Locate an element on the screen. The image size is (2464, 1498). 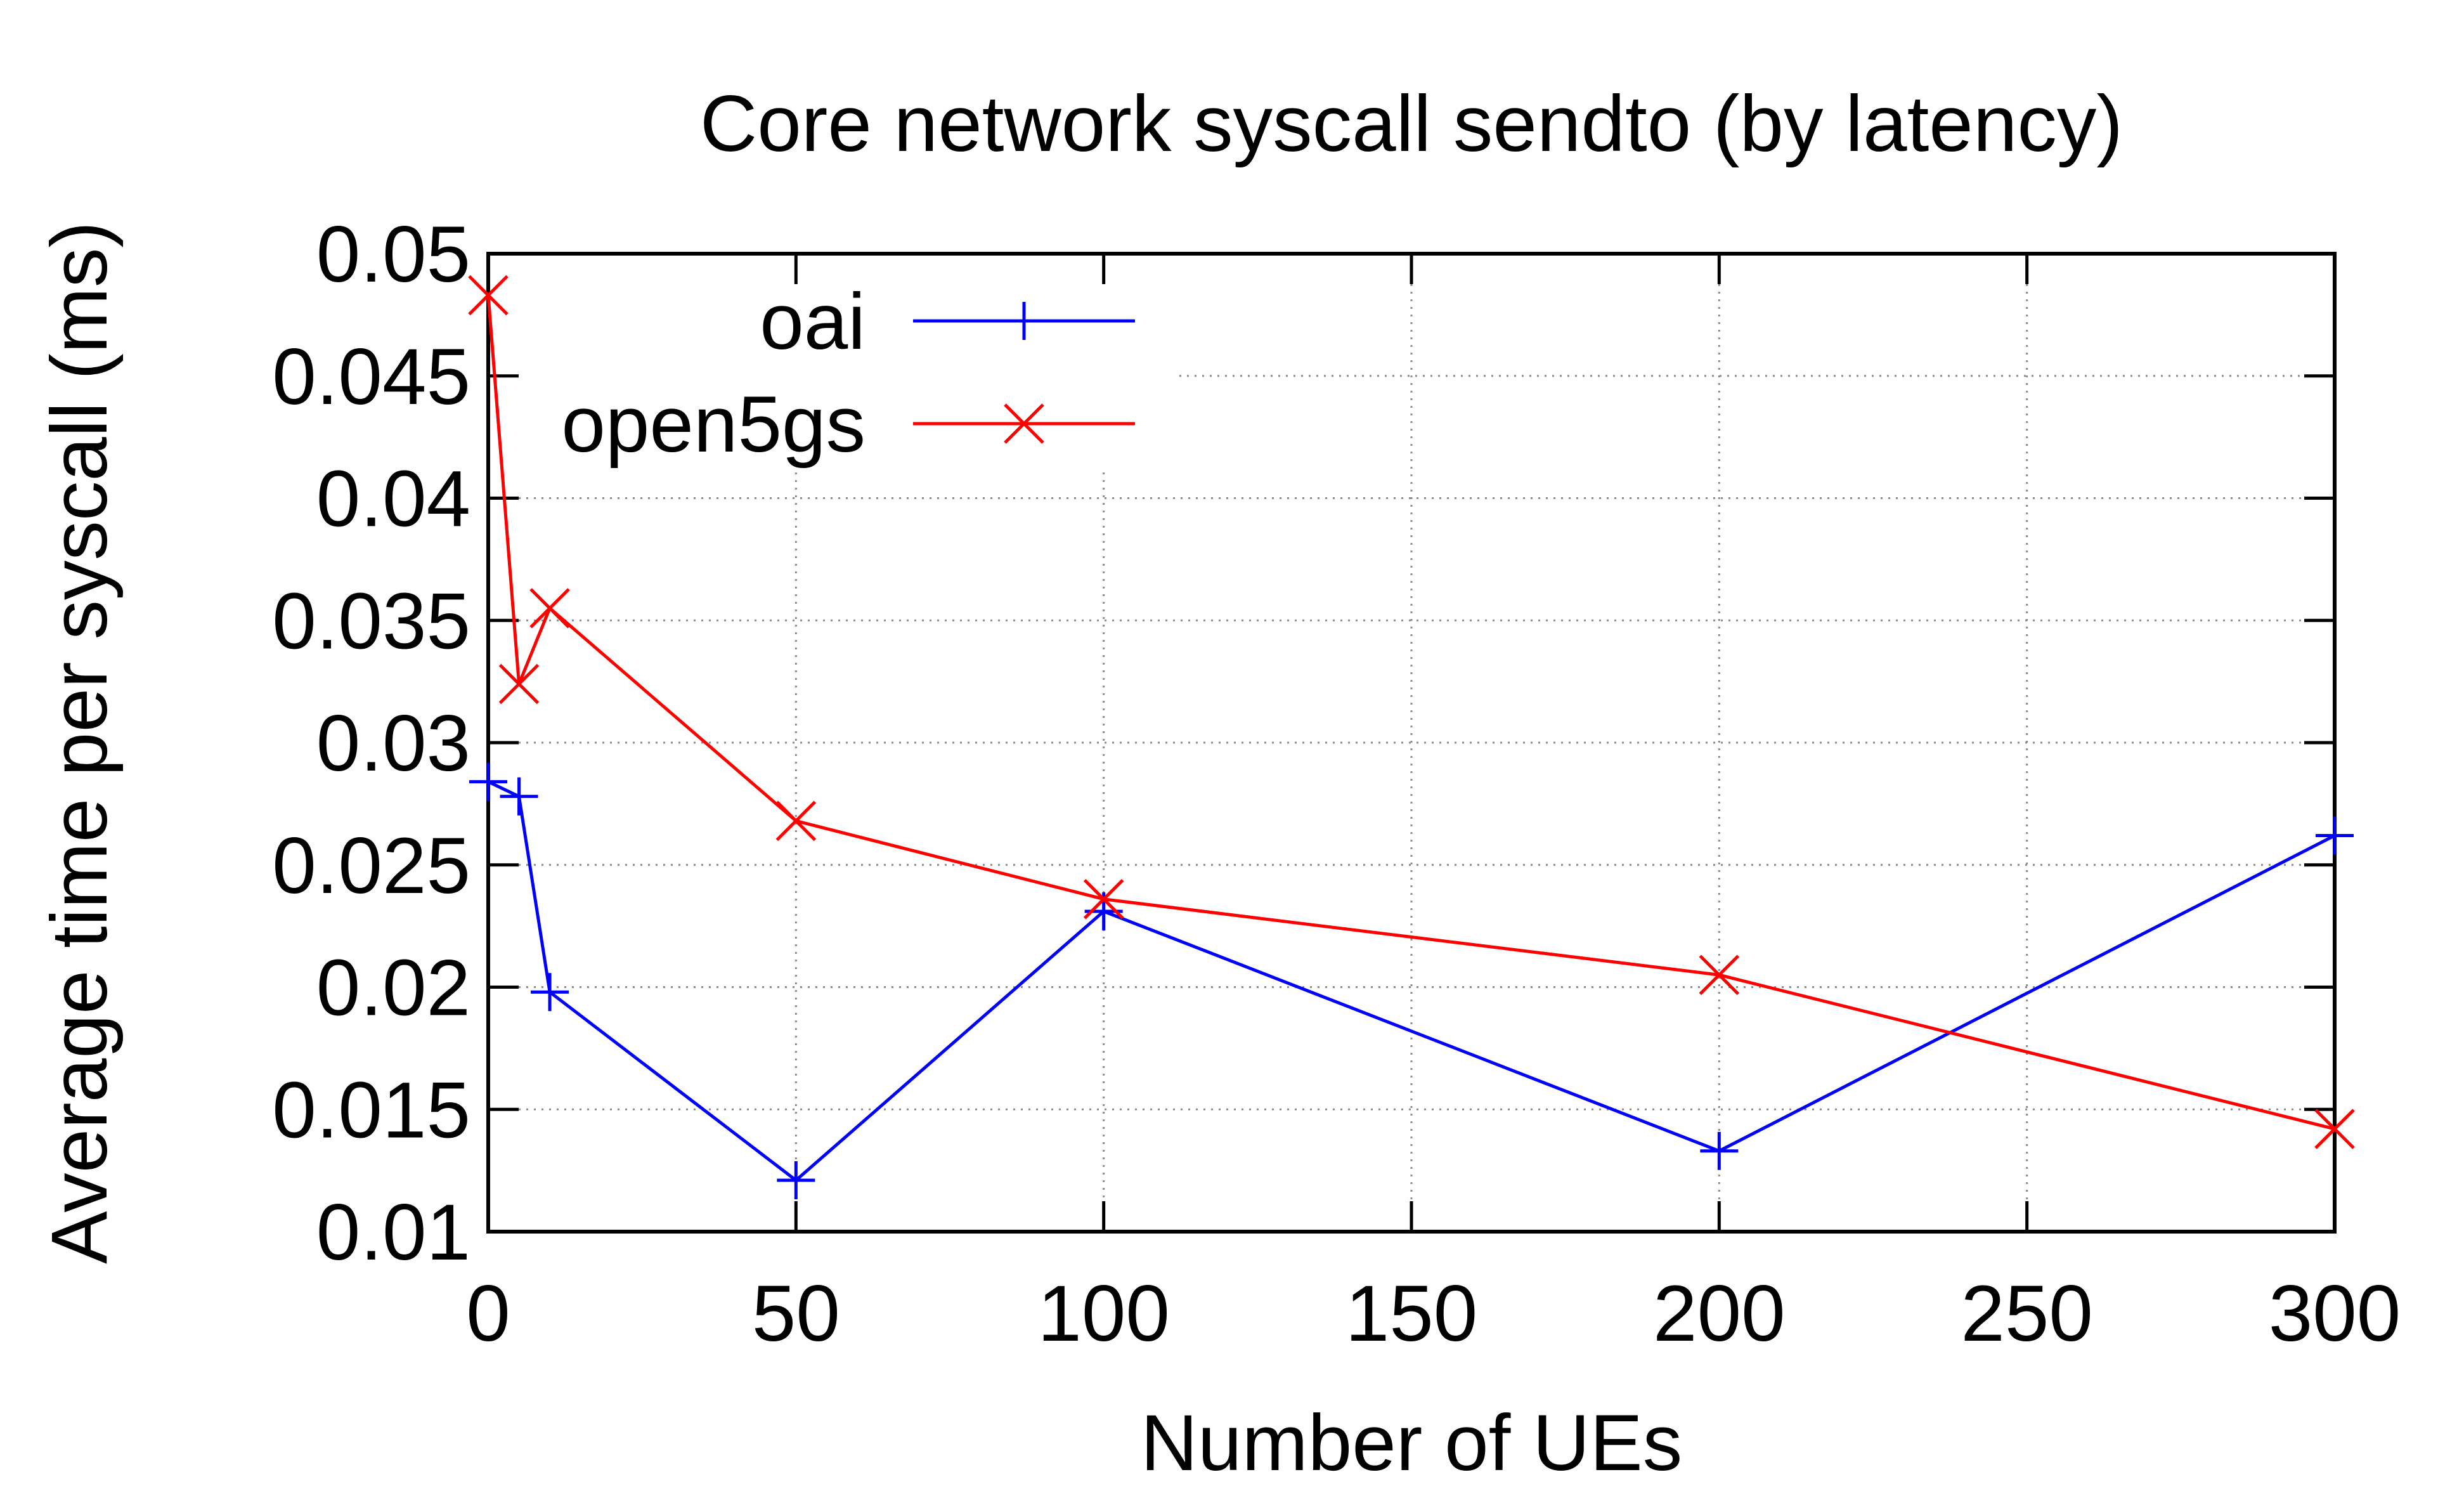
y-tick-label: 0.02 is located at coordinates (393, 988).